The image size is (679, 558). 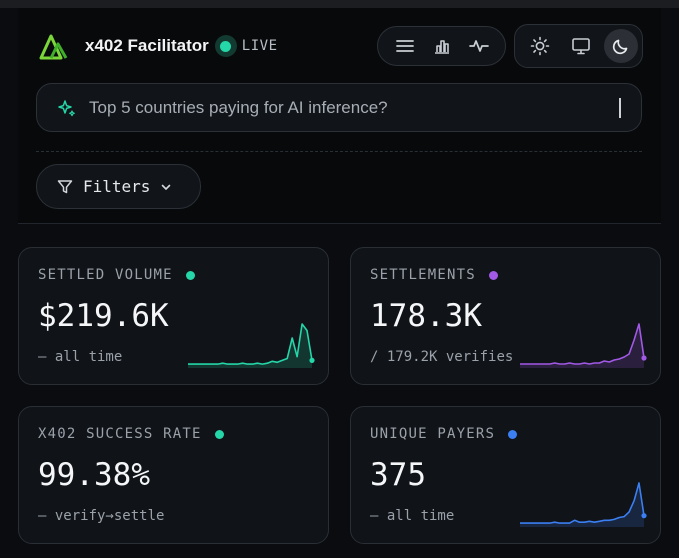 What do you see at coordinates (101, 516) in the screenshot?
I see `card-subtext: — verify→settle` at bounding box center [101, 516].